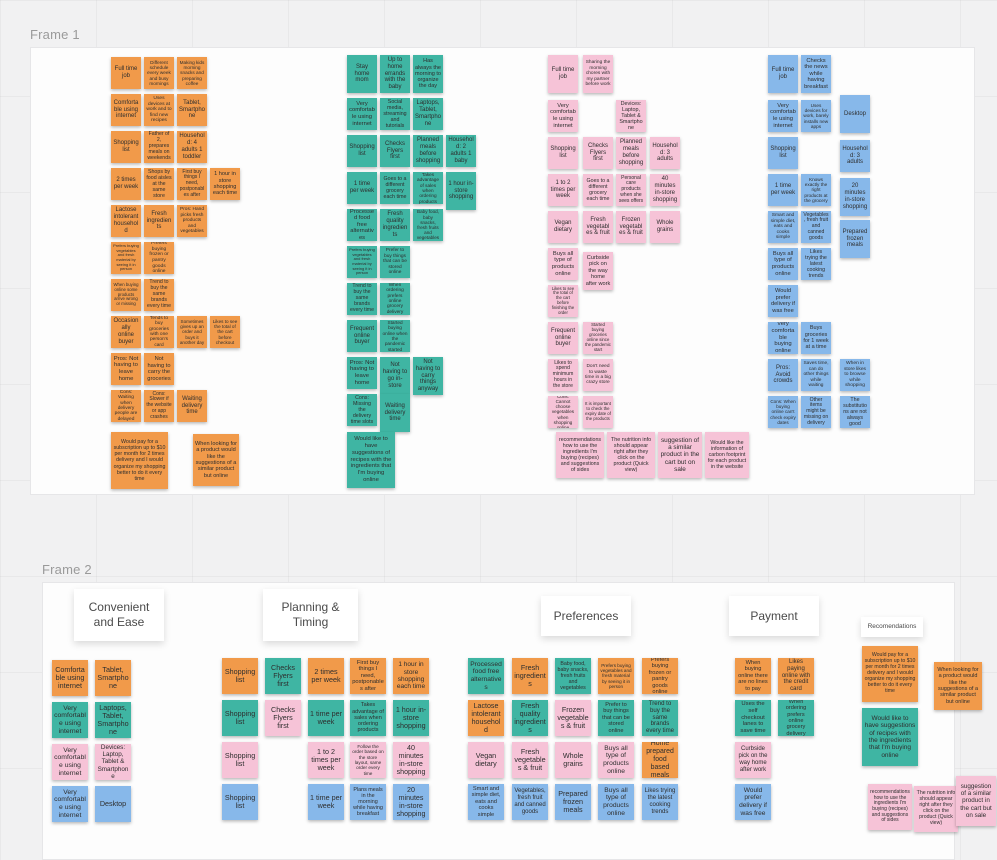 The width and height of the screenshot is (997, 860). What do you see at coordinates (310, 615) in the screenshot?
I see `group-header: Planning & Timing` at bounding box center [310, 615].